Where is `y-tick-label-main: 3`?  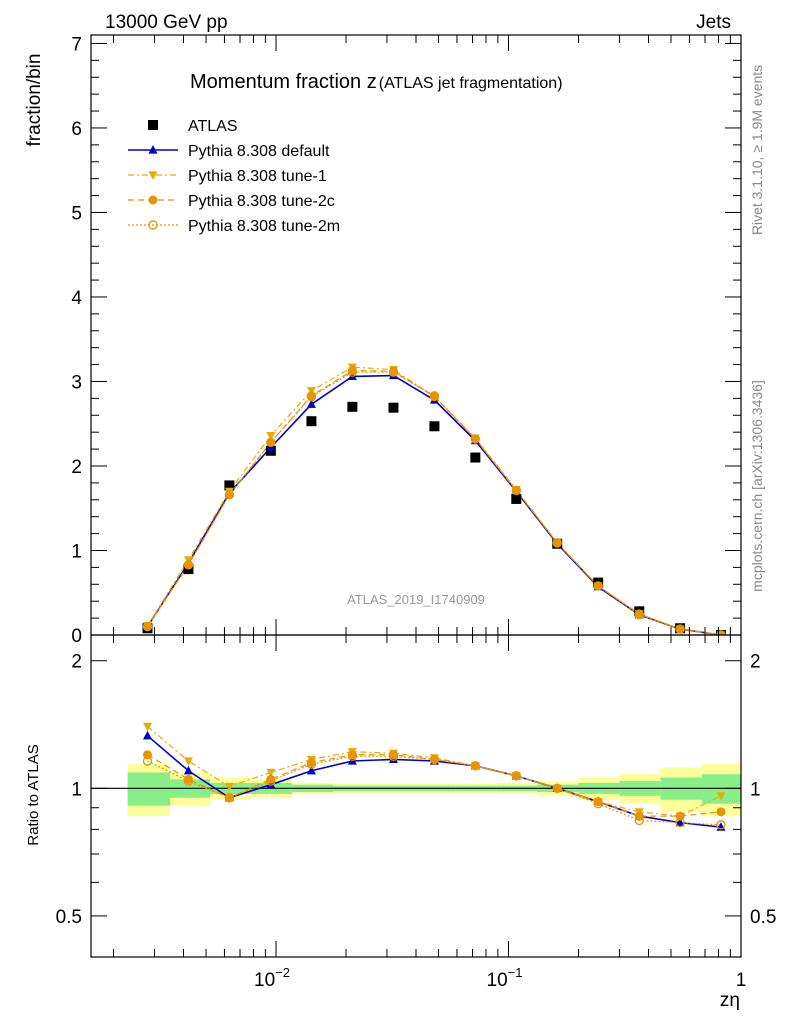
y-tick-label-main: 3 is located at coordinates (76, 382).